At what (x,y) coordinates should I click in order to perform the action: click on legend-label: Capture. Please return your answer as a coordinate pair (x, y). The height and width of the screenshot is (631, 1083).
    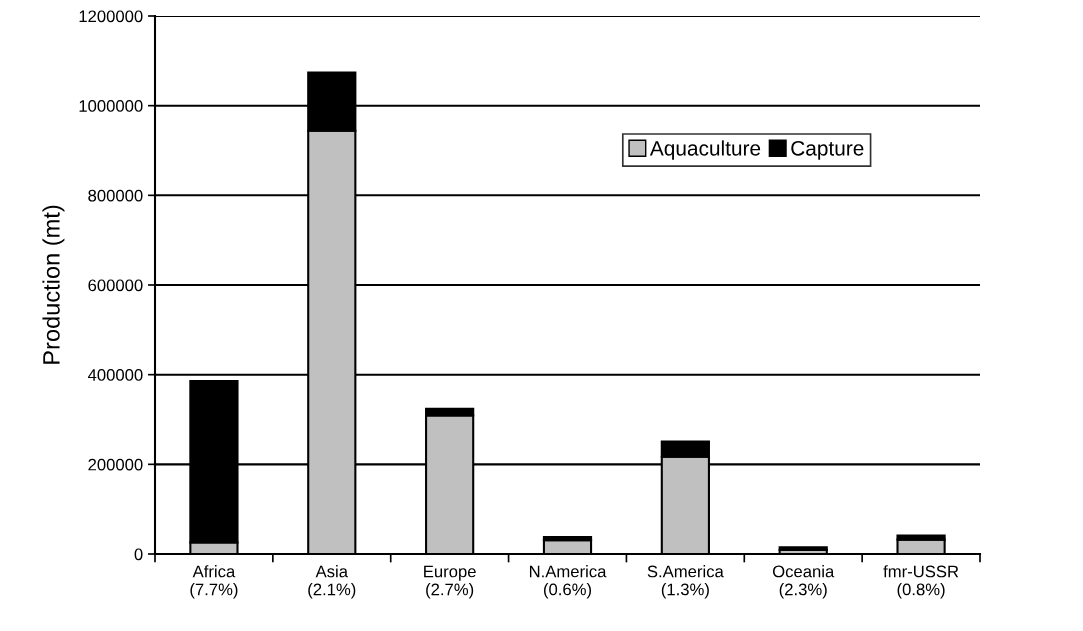
    Looking at the image, I should click on (827, 150).